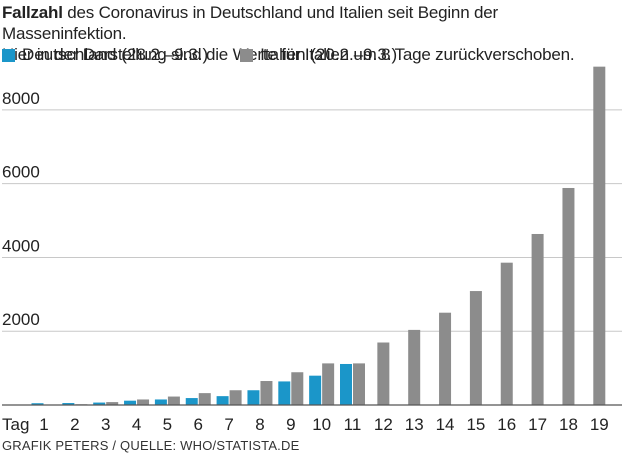 The width and height of the screenshot is (625, 458). I want to click on x-tick-label: 10, so click(321, 424).